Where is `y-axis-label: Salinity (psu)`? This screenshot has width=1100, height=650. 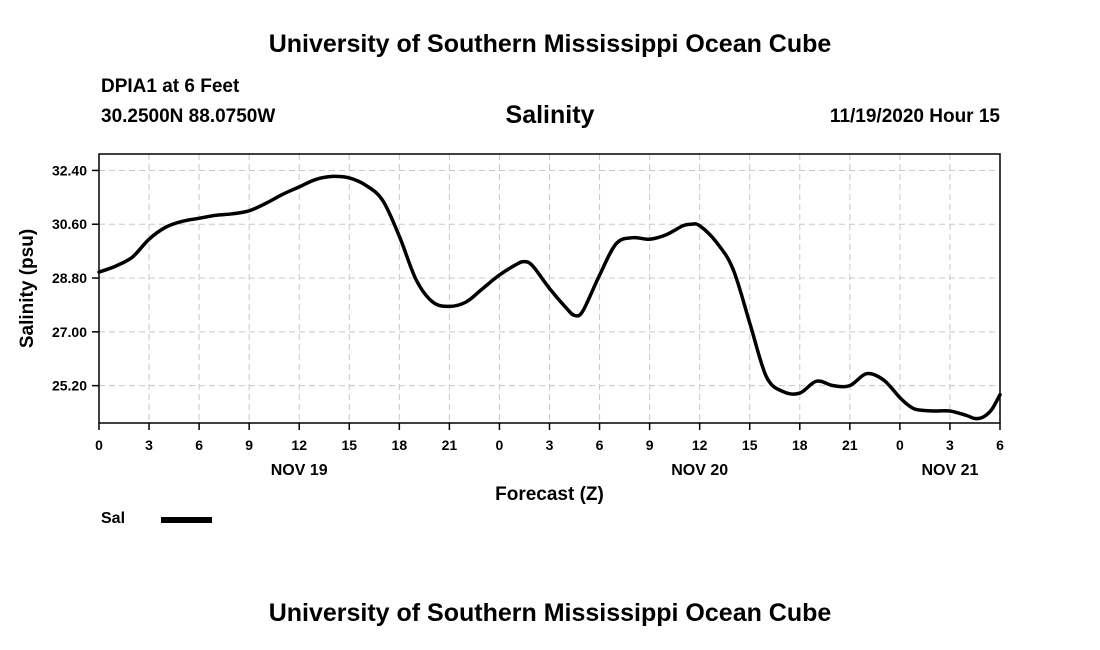
y-axis-label: Salinity (psu) is located at coordinates (27, 288).